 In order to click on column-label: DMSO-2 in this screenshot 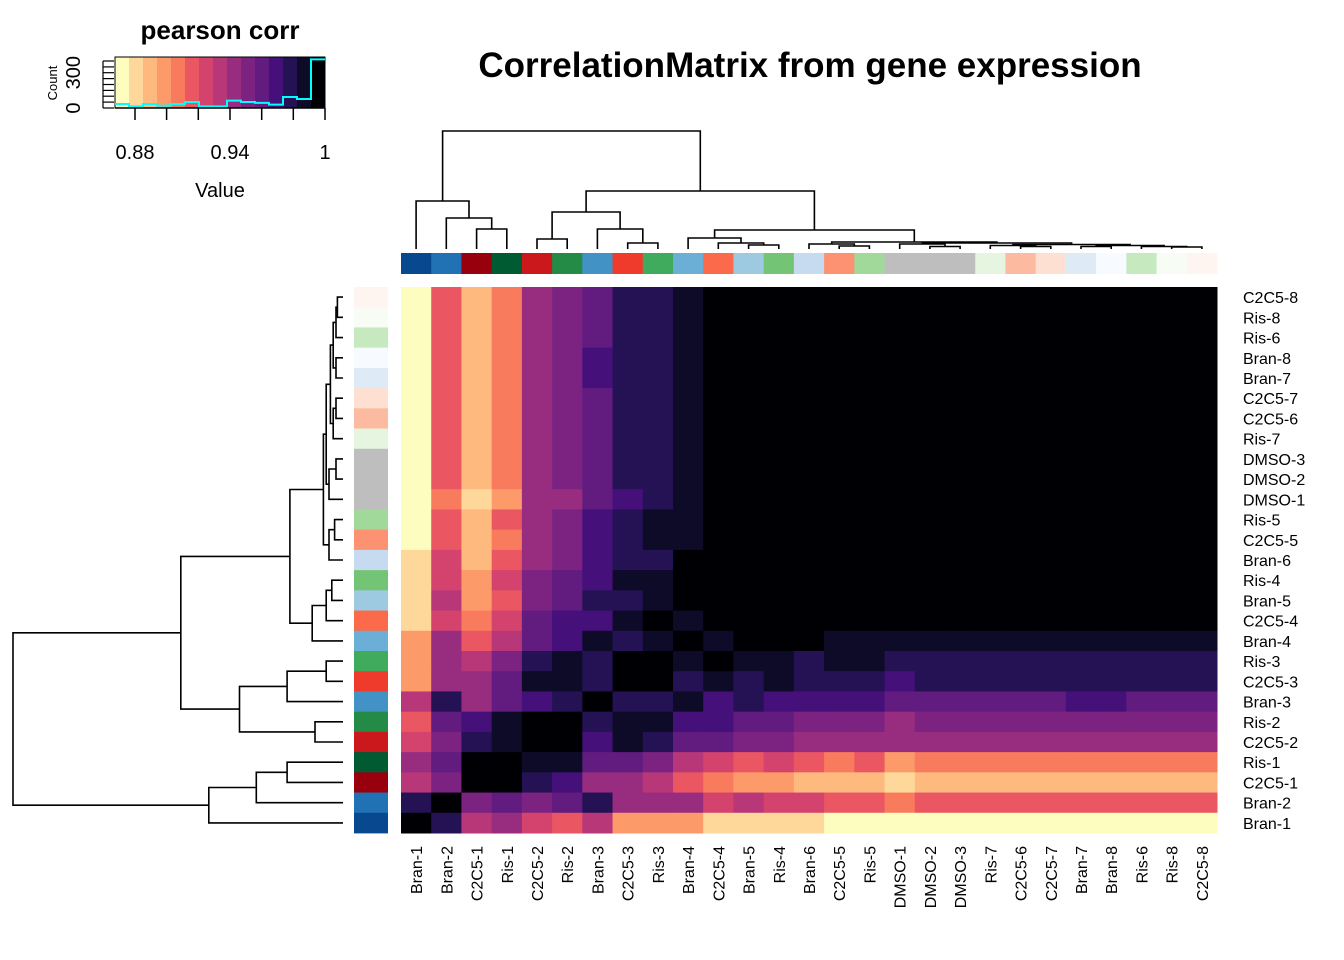, I will do `click(931, 877)`.